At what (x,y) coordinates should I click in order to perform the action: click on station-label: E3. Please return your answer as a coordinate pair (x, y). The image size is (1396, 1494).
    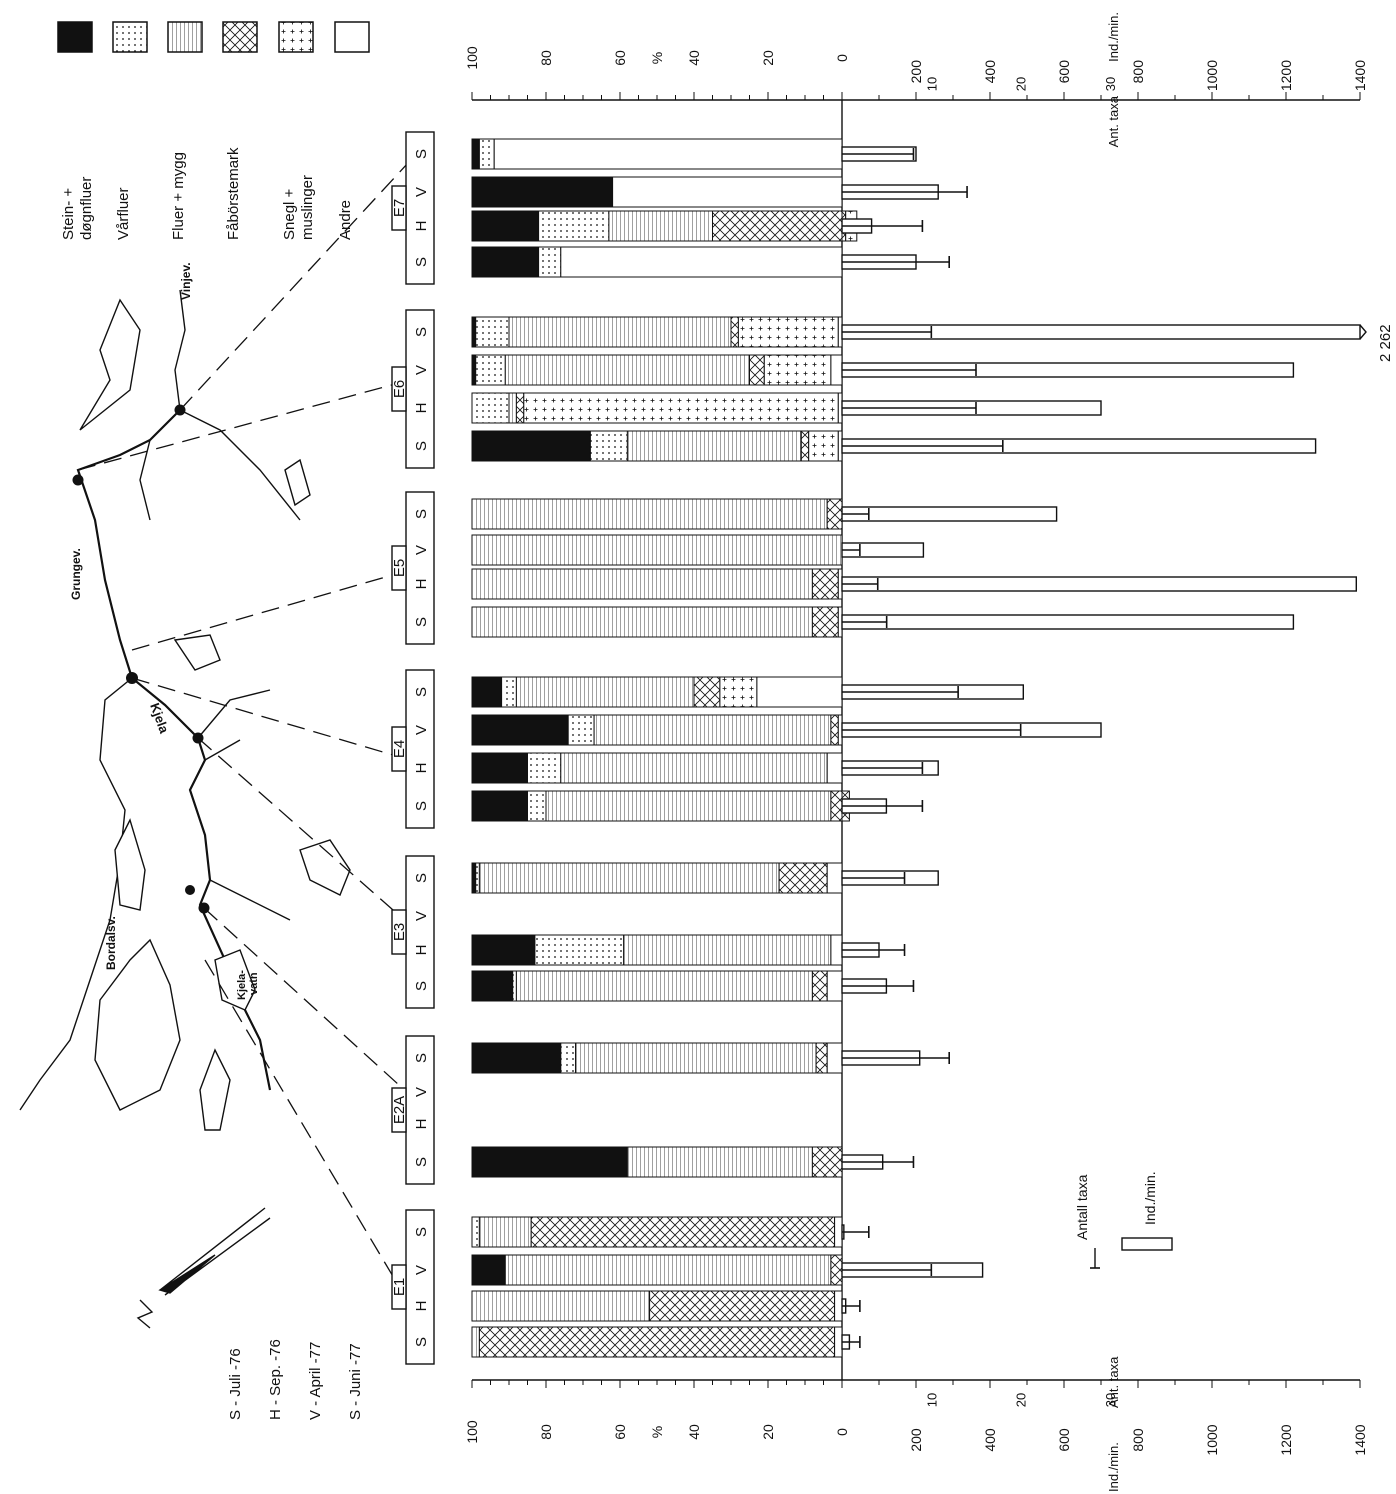
    Looking at the image, I should click on (399, 932).